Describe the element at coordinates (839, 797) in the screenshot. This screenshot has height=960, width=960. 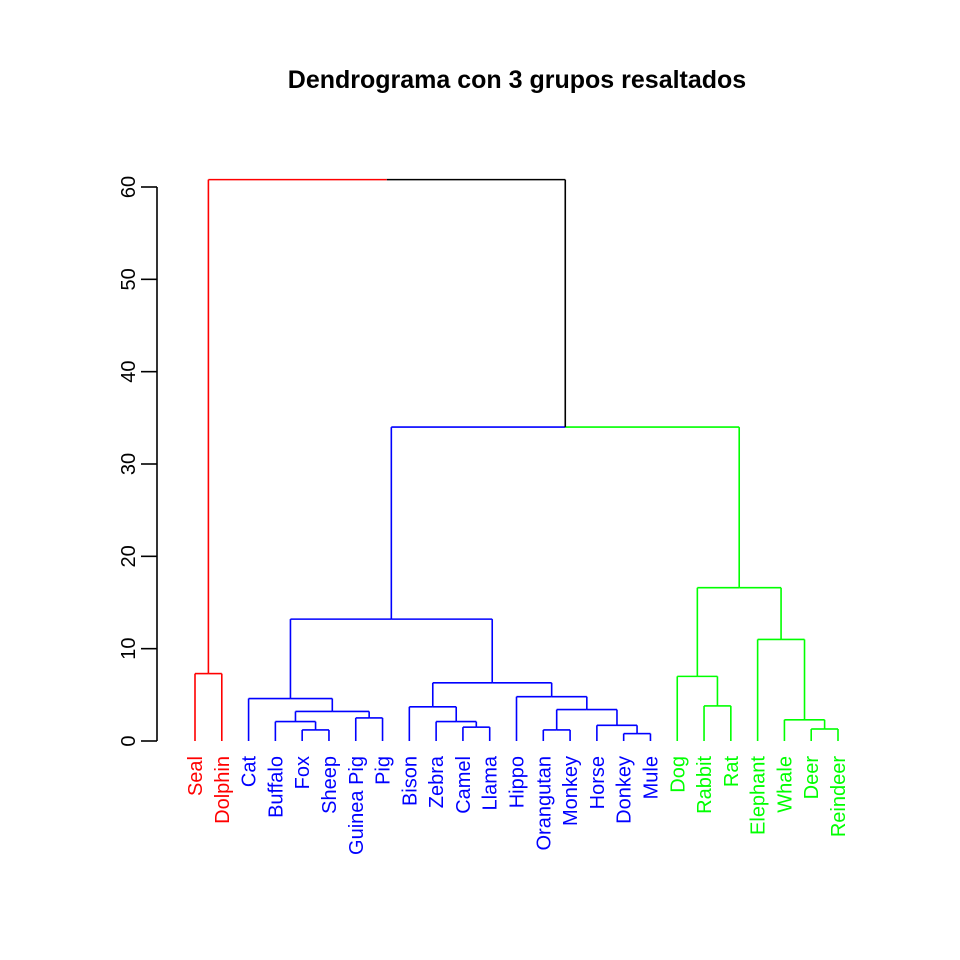
I see `leaf-label-reindeer: Reindeer` at that location.